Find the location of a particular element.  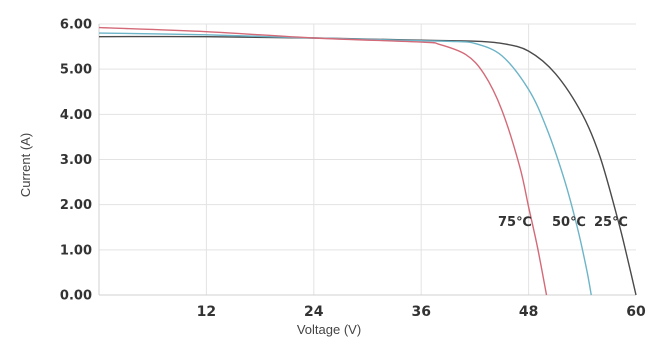

x-tick-label: 60 is located at coordinates (636, 312).